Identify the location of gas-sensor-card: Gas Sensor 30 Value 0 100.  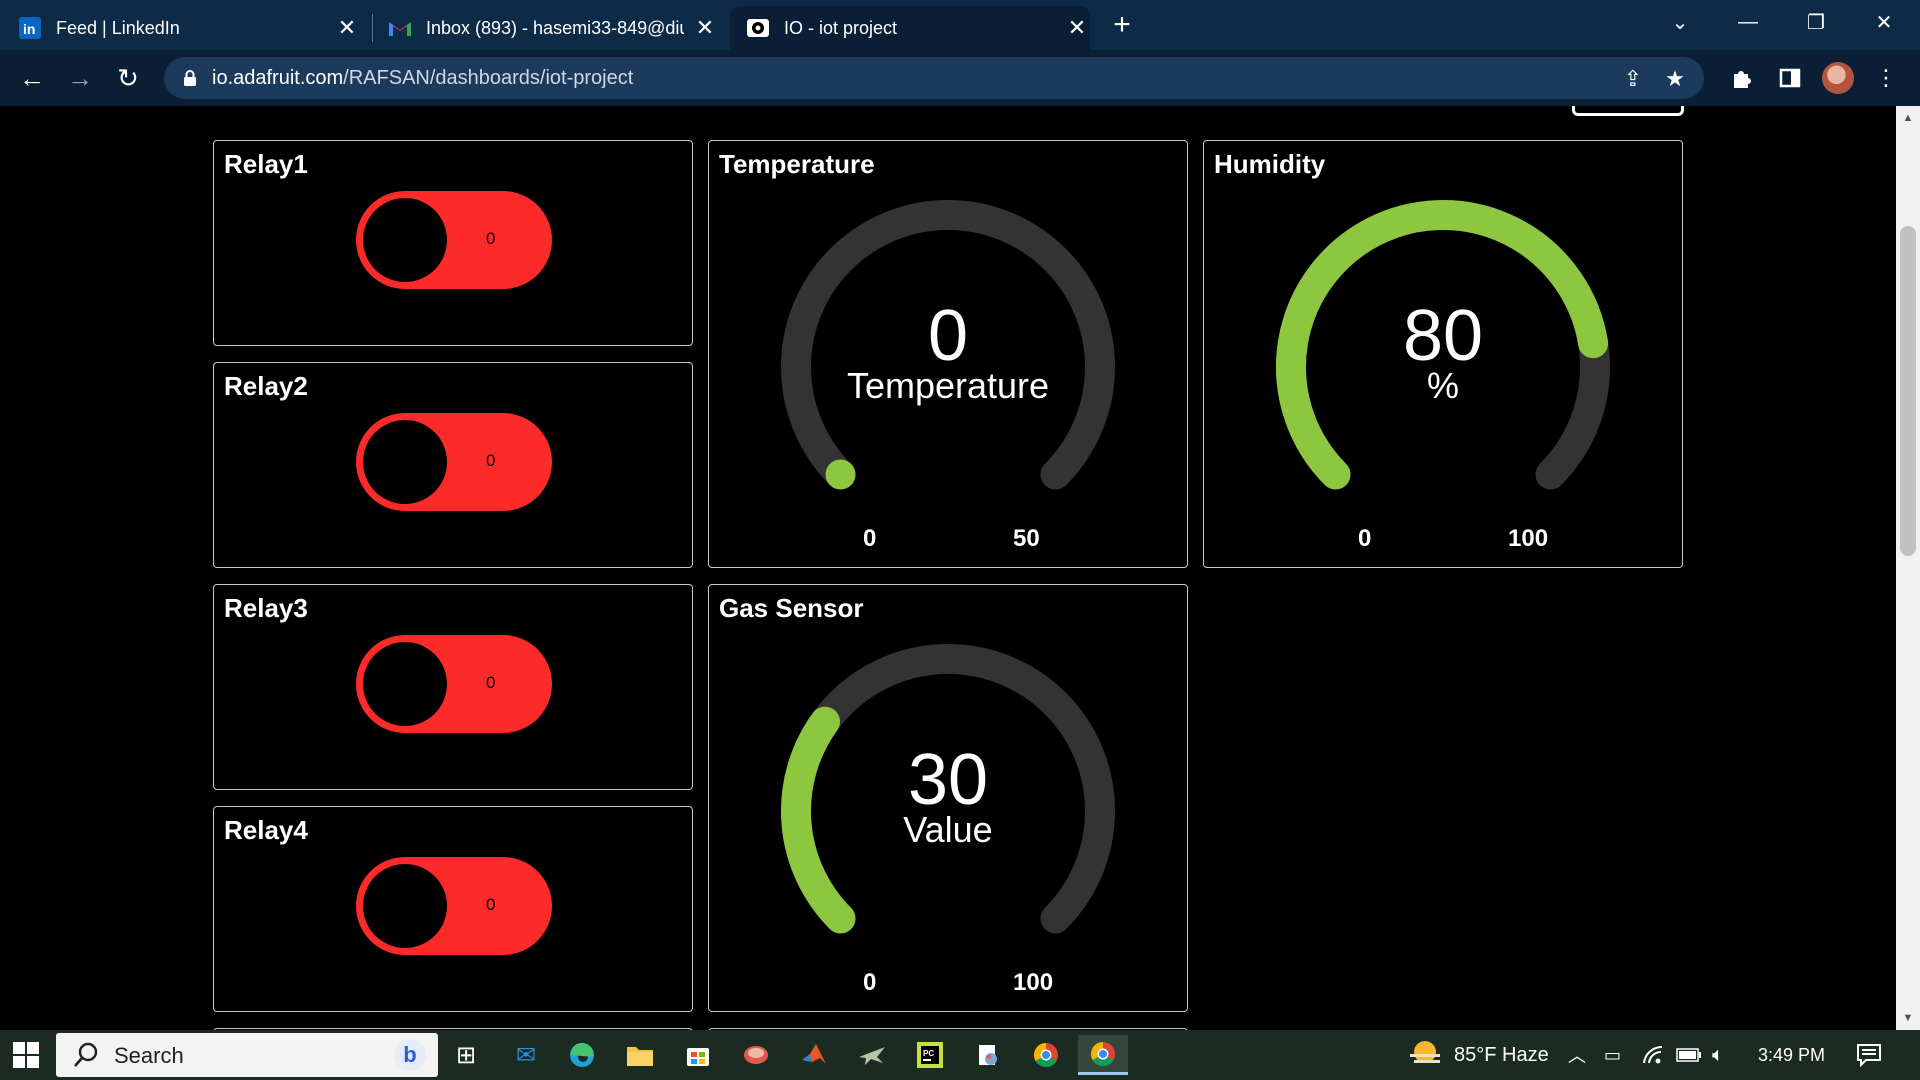
(948, 798).